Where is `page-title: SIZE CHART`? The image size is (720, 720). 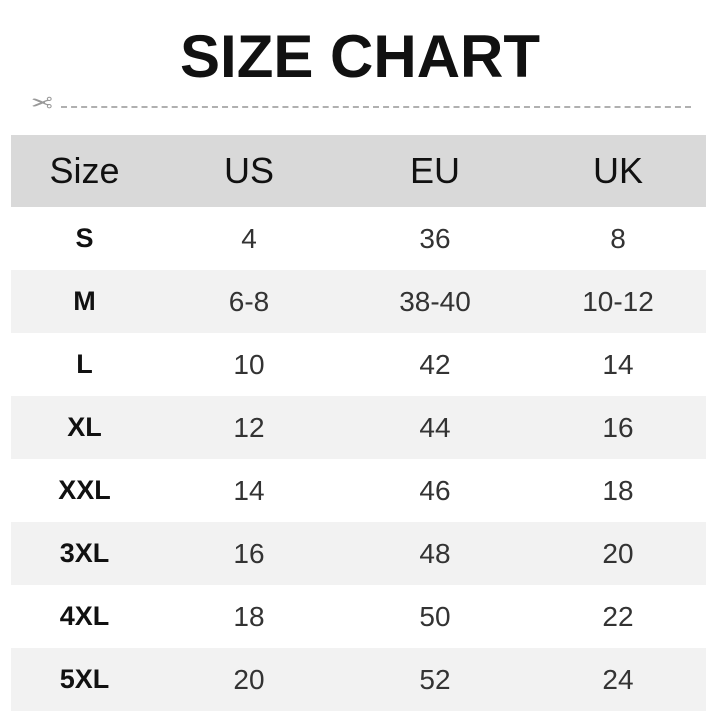 page-title: SIZE CHART is located at coordinates (360, 56).